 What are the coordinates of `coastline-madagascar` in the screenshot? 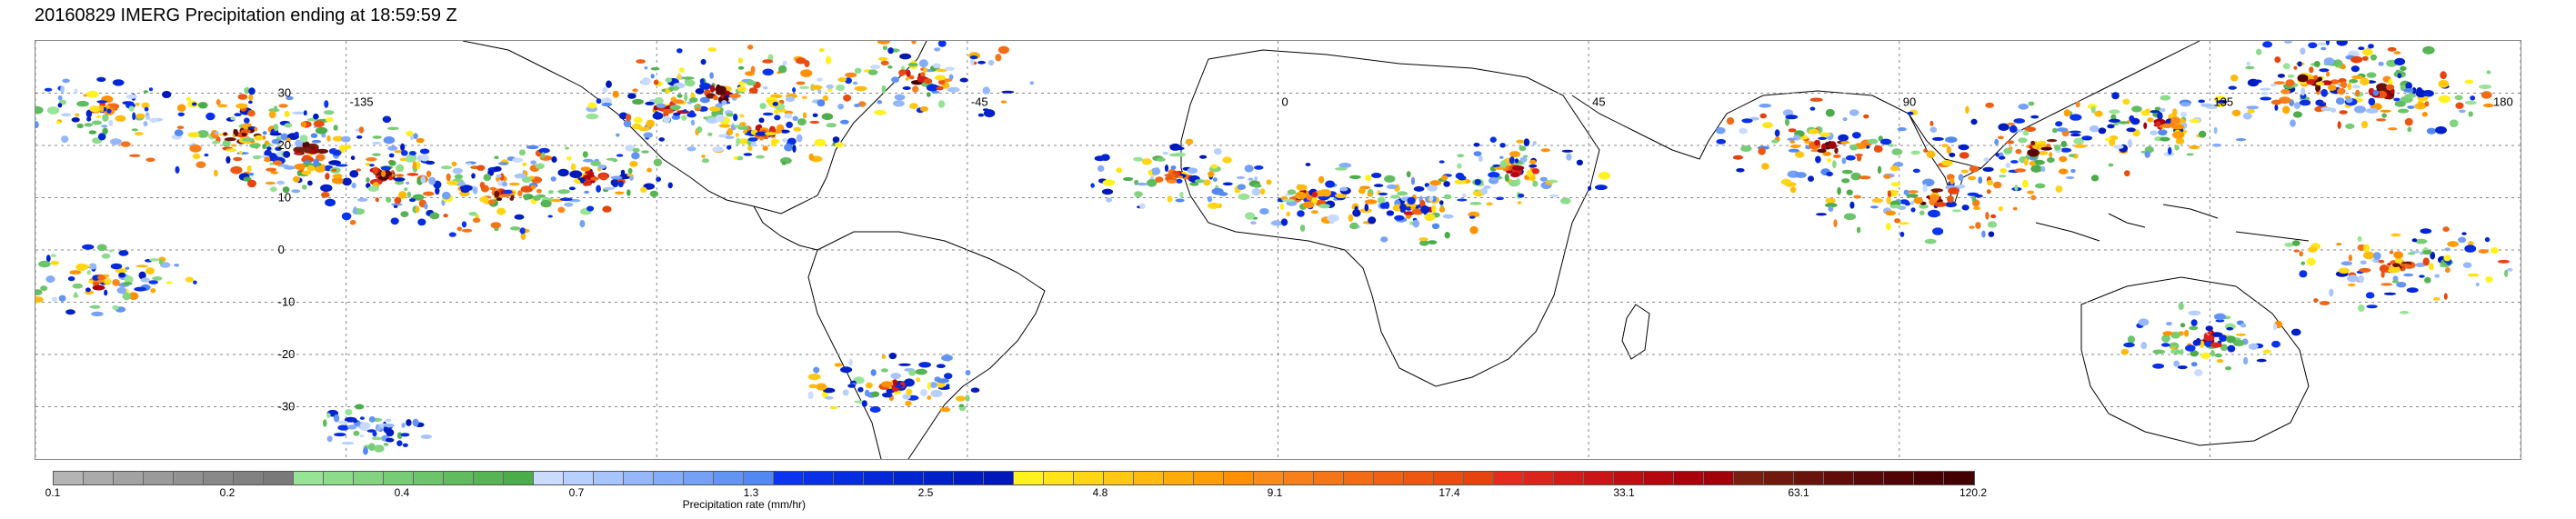 It's located at (1635, 332).